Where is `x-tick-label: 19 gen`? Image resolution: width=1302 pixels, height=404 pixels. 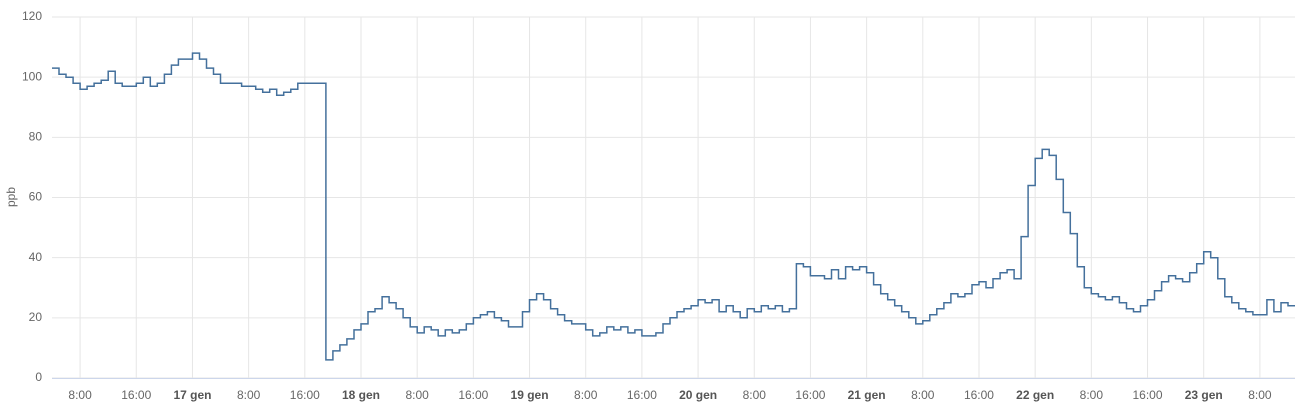
x-tick-label: 19 gen is located at coordinates (530, 395).